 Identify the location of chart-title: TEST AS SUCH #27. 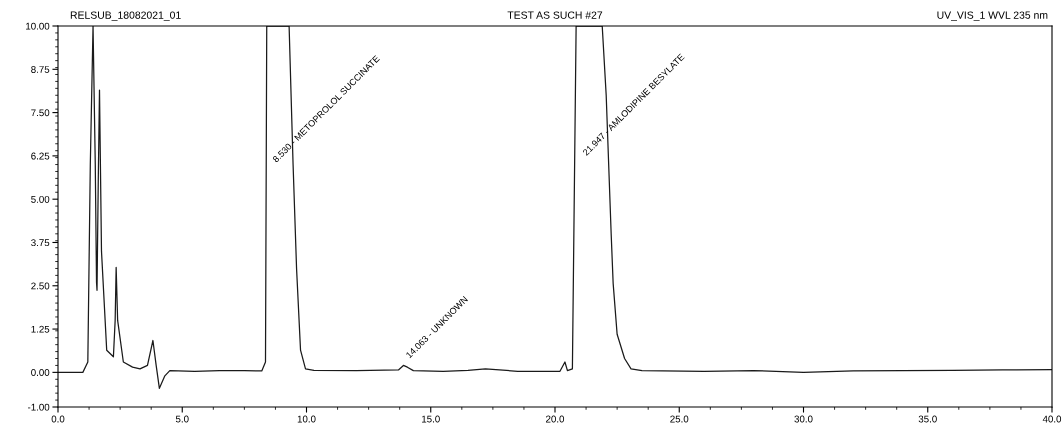
(555, 15).